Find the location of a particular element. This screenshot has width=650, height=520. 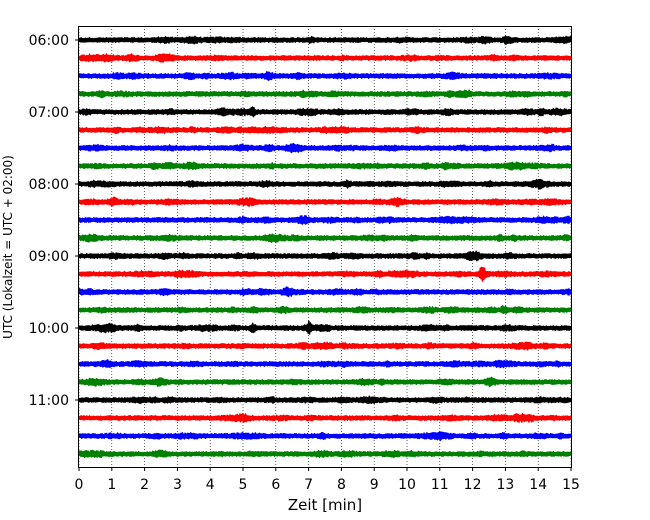

x-tick-label: 8 is located at coordinates (341, 485).